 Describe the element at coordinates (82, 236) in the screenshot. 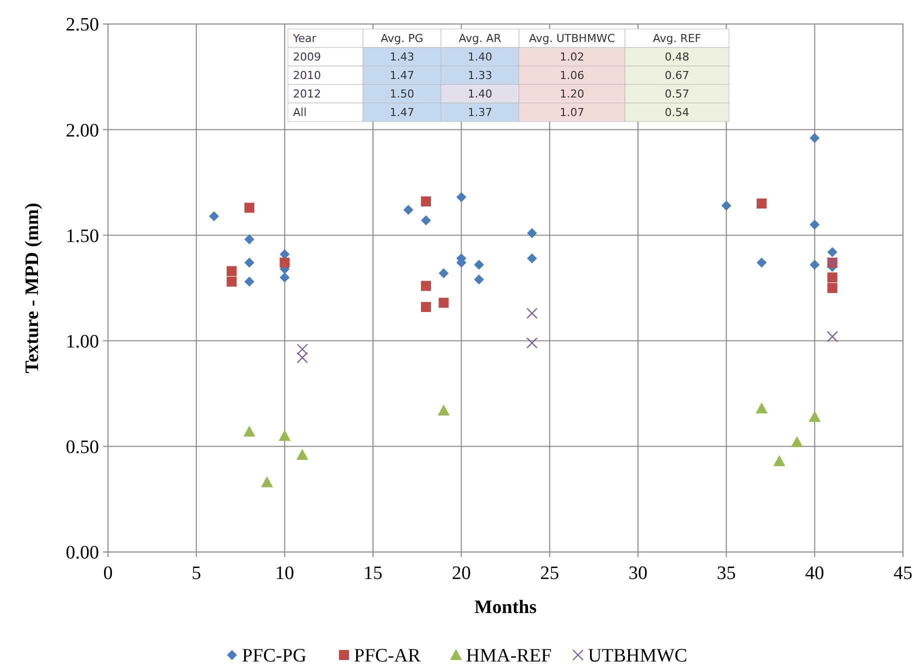

I see `y-tick-label: 1.50` at that location.